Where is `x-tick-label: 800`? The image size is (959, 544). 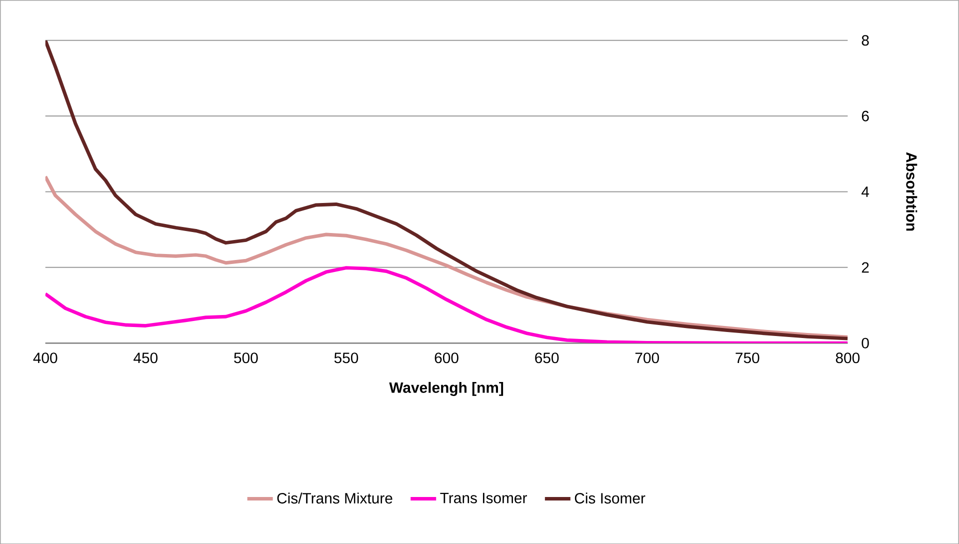 x-tick-label: 800 is located at coordinates (848, 357).